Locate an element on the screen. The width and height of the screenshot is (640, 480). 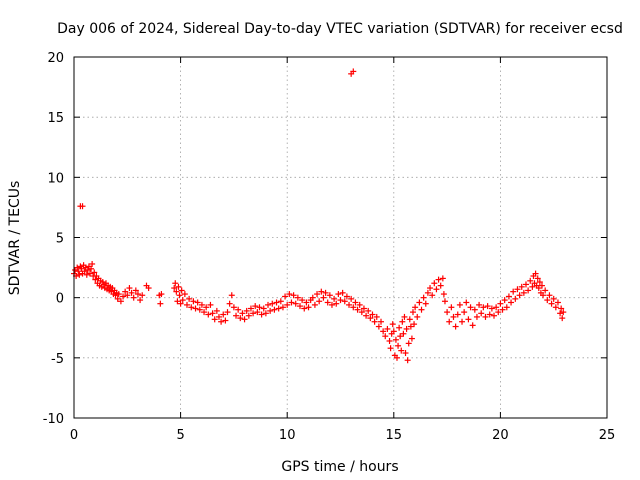
x-tick-label: 0 is located at coordinates (74, 435).